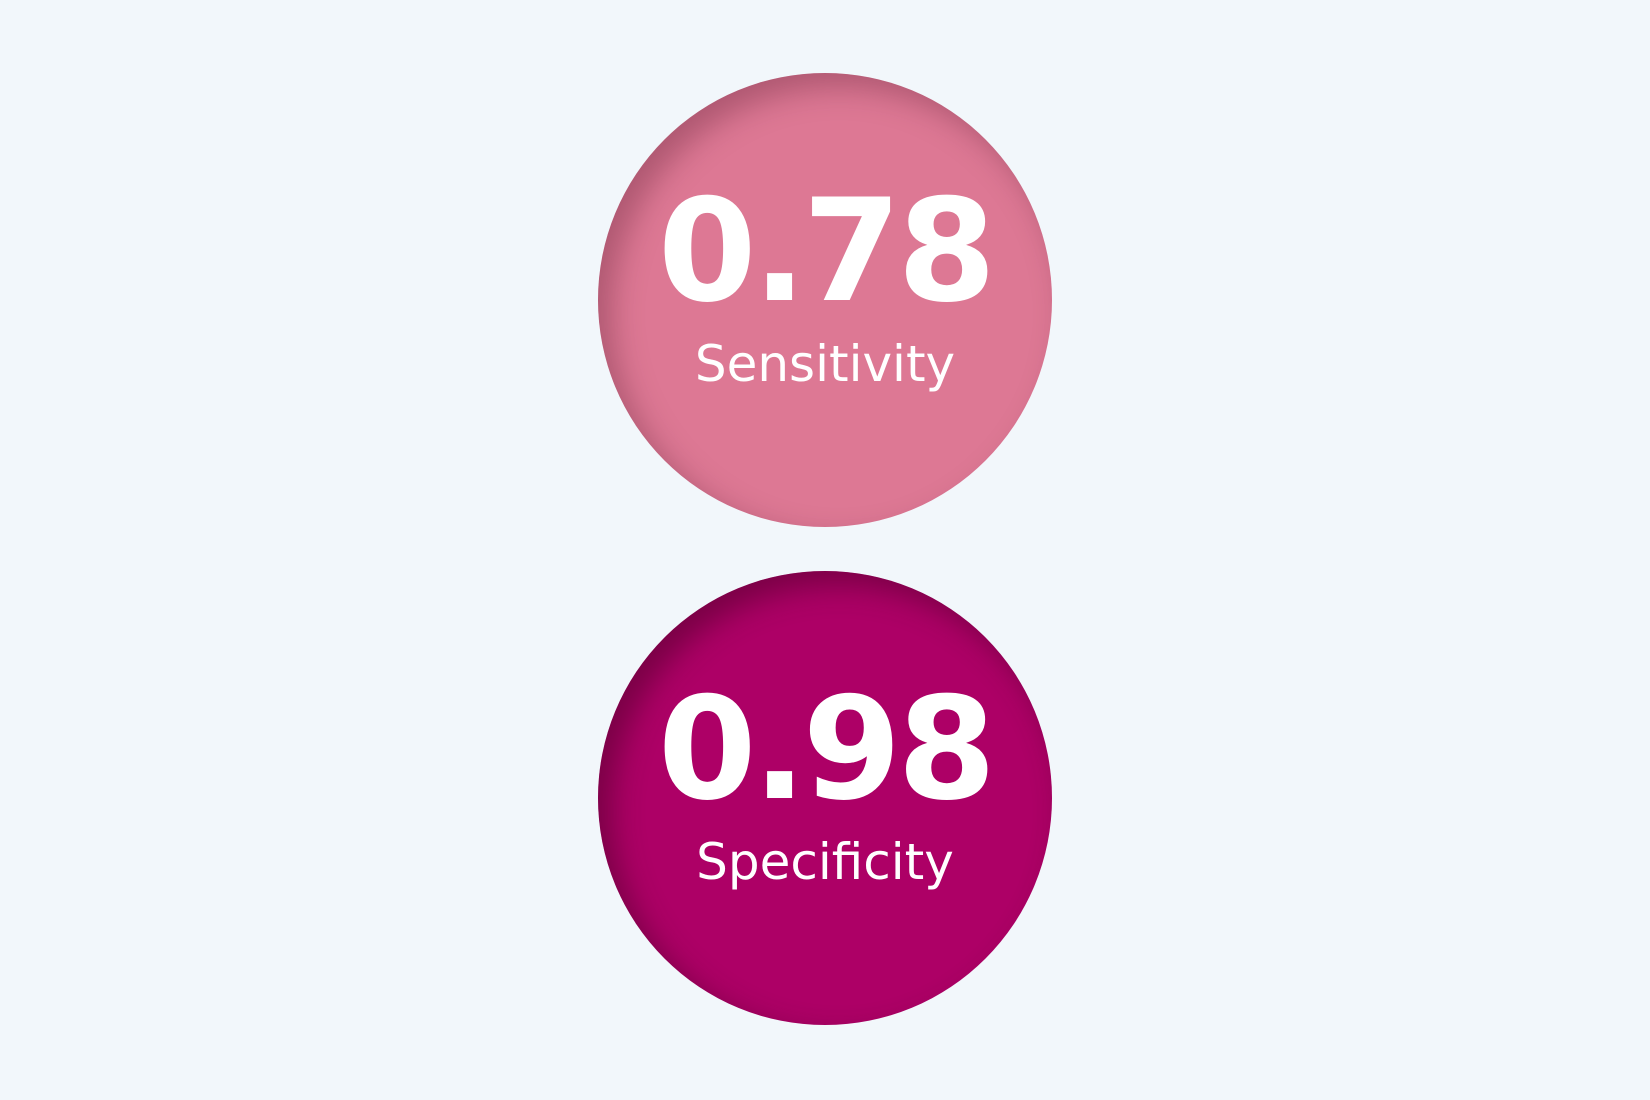 Image resolution: width=1650 pixels, height=1100 pixels. I want to click on sensitivity-circle: 0.78 Sensitivity, so click(825, 300).